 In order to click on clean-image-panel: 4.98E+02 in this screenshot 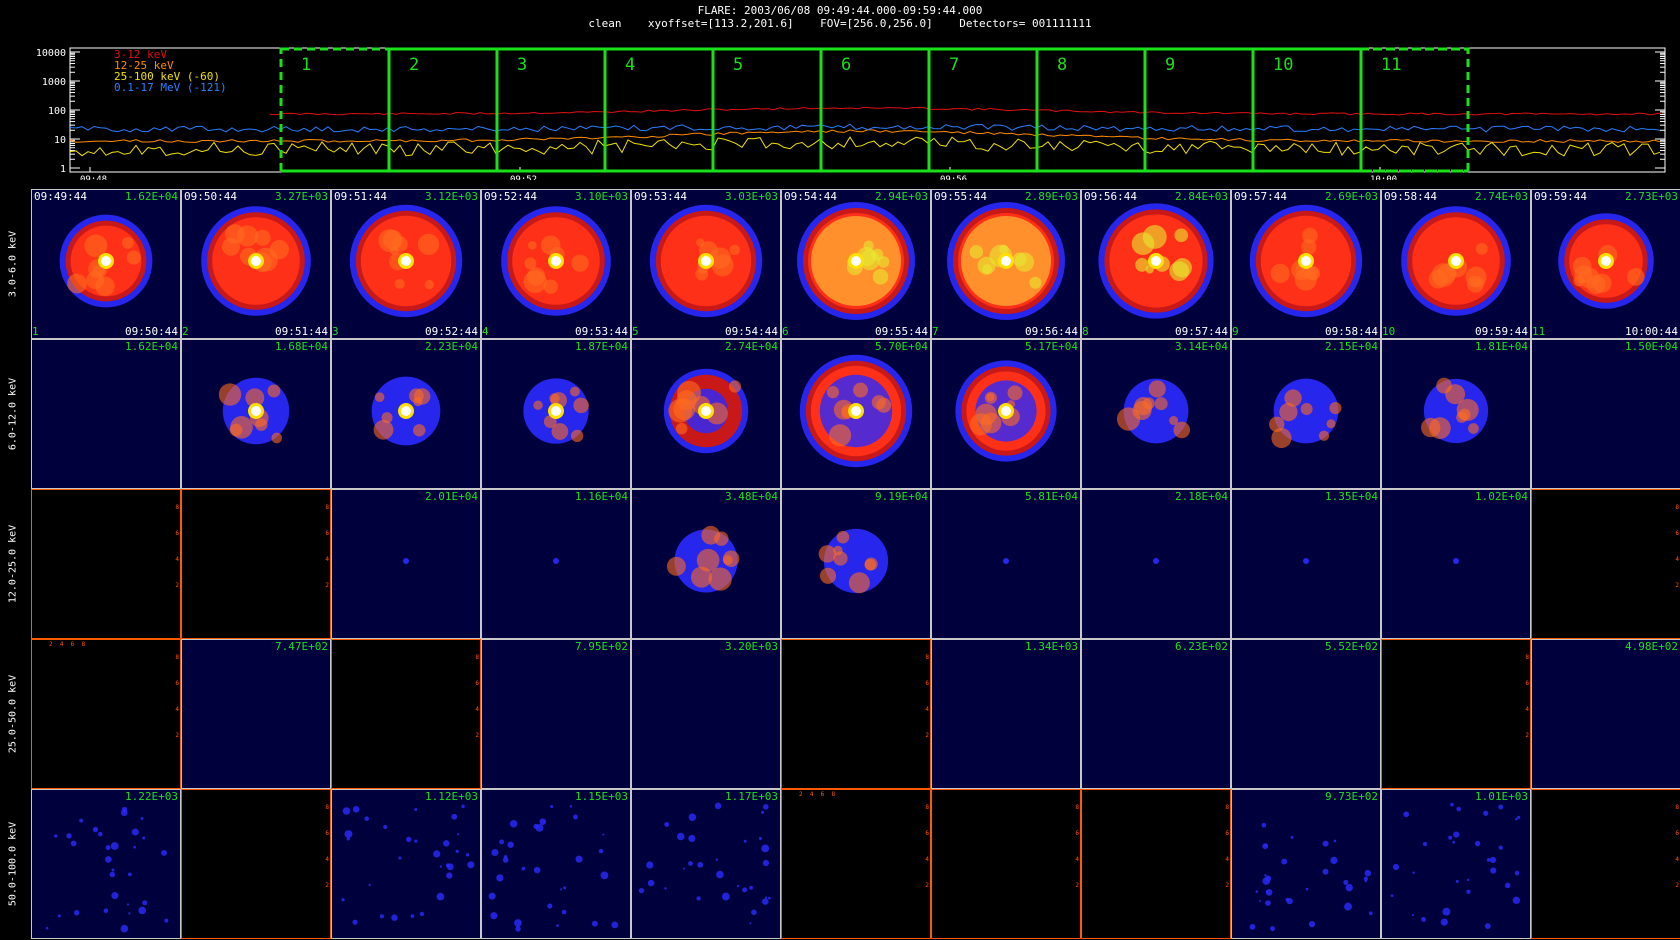, I will do `click(1605, 714)`.